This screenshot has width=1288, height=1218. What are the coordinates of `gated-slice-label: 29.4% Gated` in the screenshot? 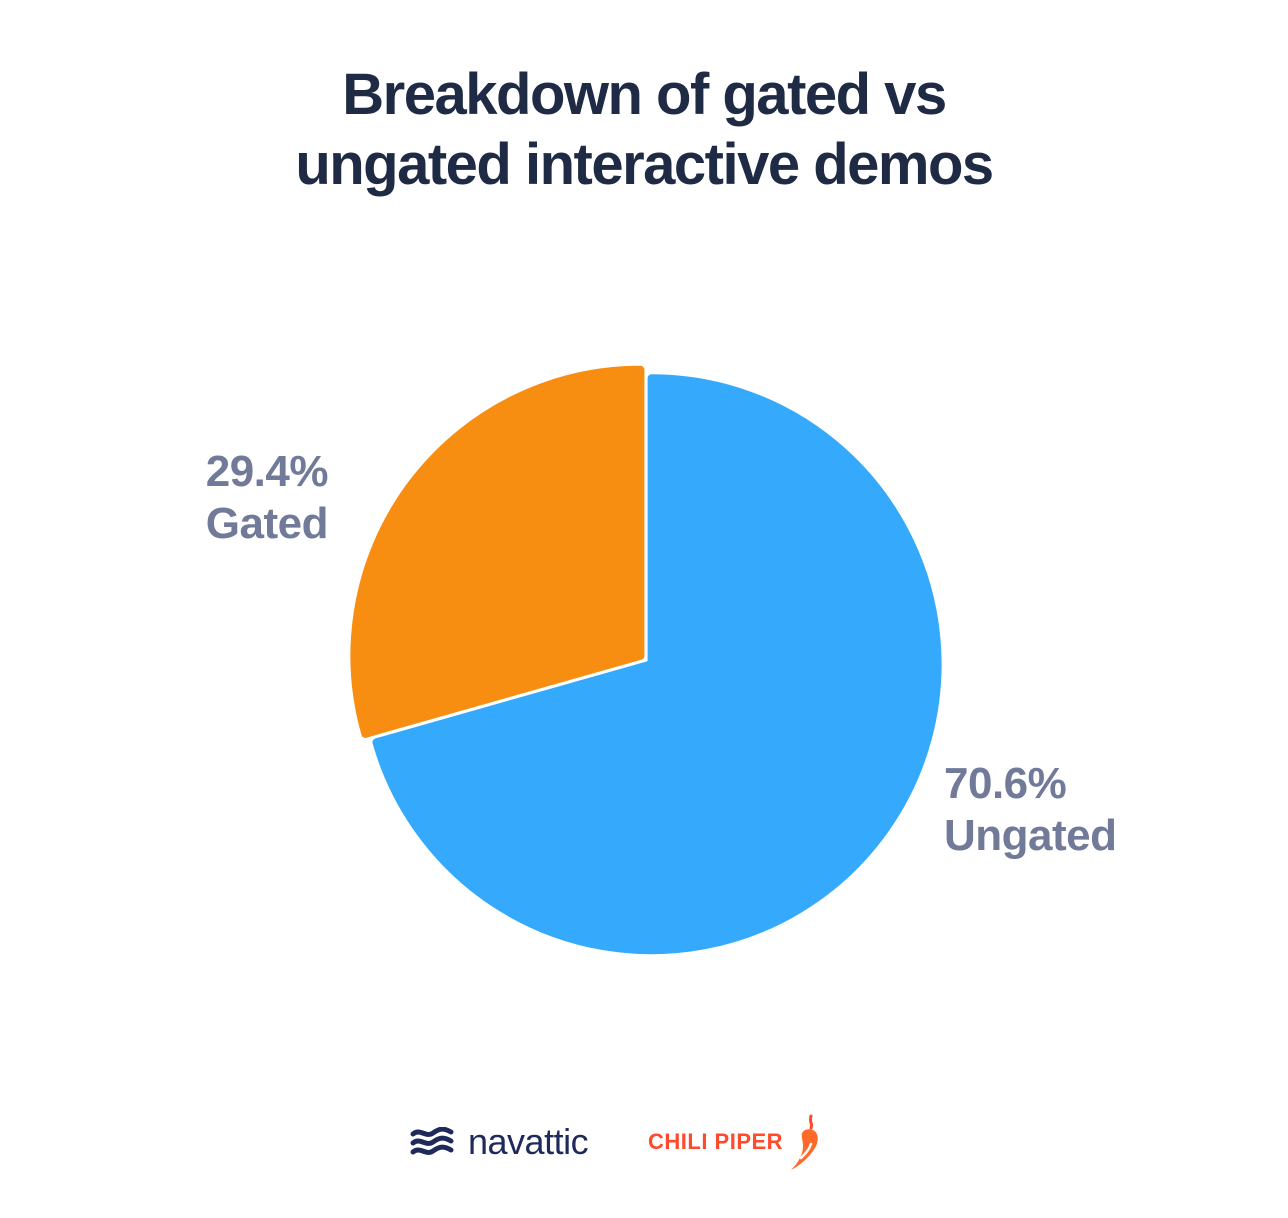 It's located at (267, 498).